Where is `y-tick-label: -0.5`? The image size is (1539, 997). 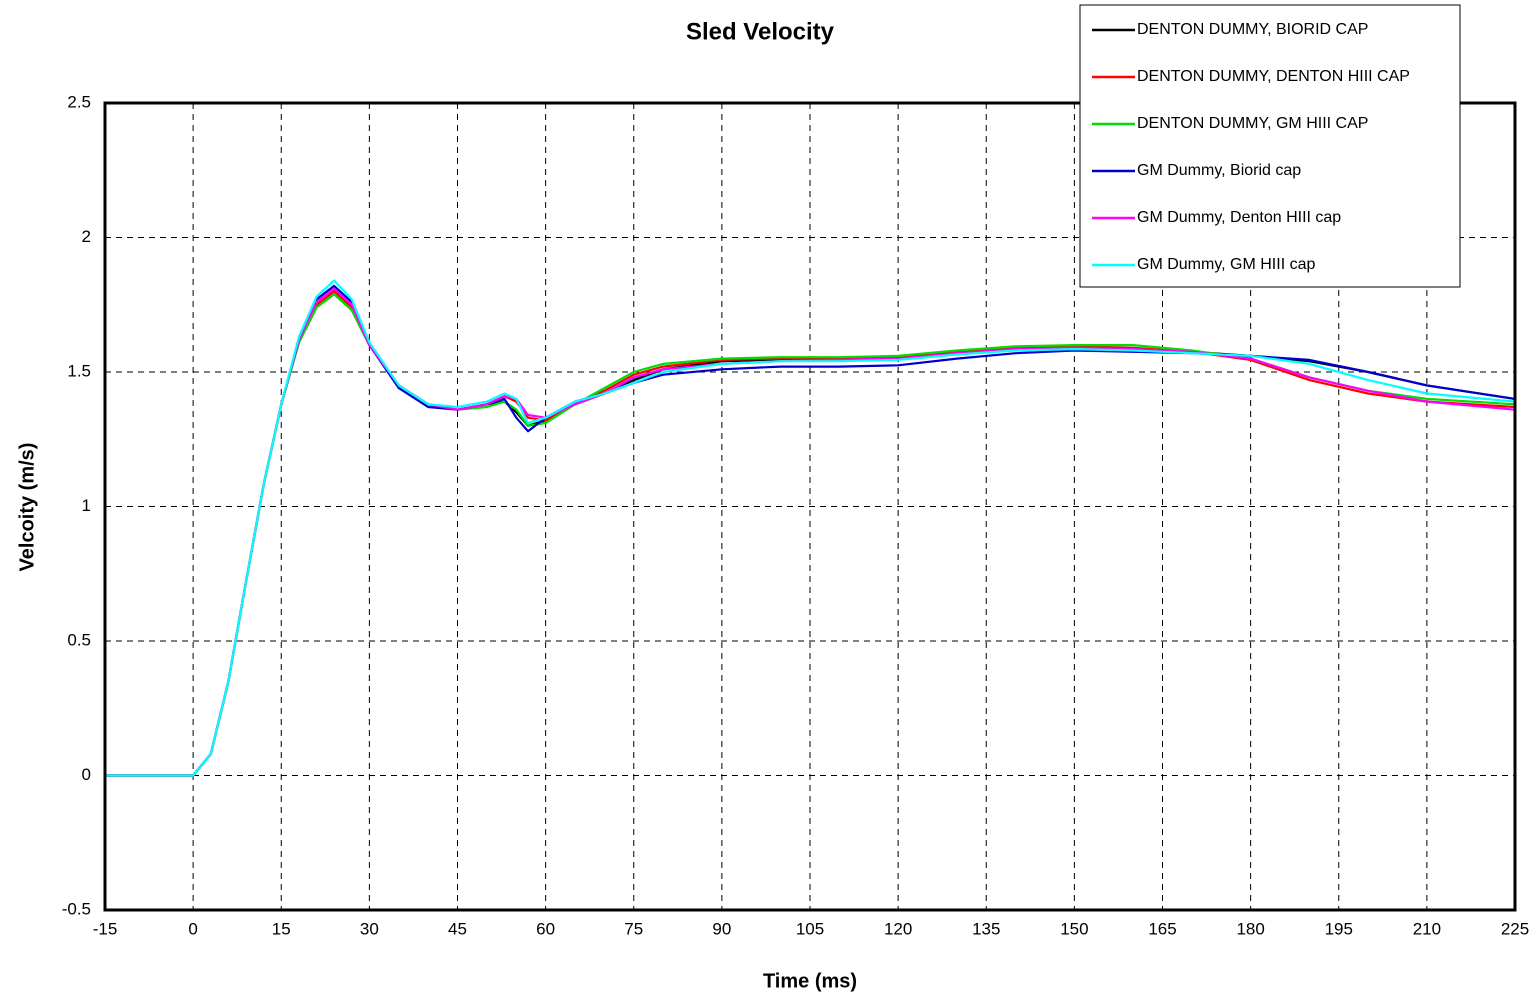 y-tick-label: -0.5 is located at coordinates (76, 908).